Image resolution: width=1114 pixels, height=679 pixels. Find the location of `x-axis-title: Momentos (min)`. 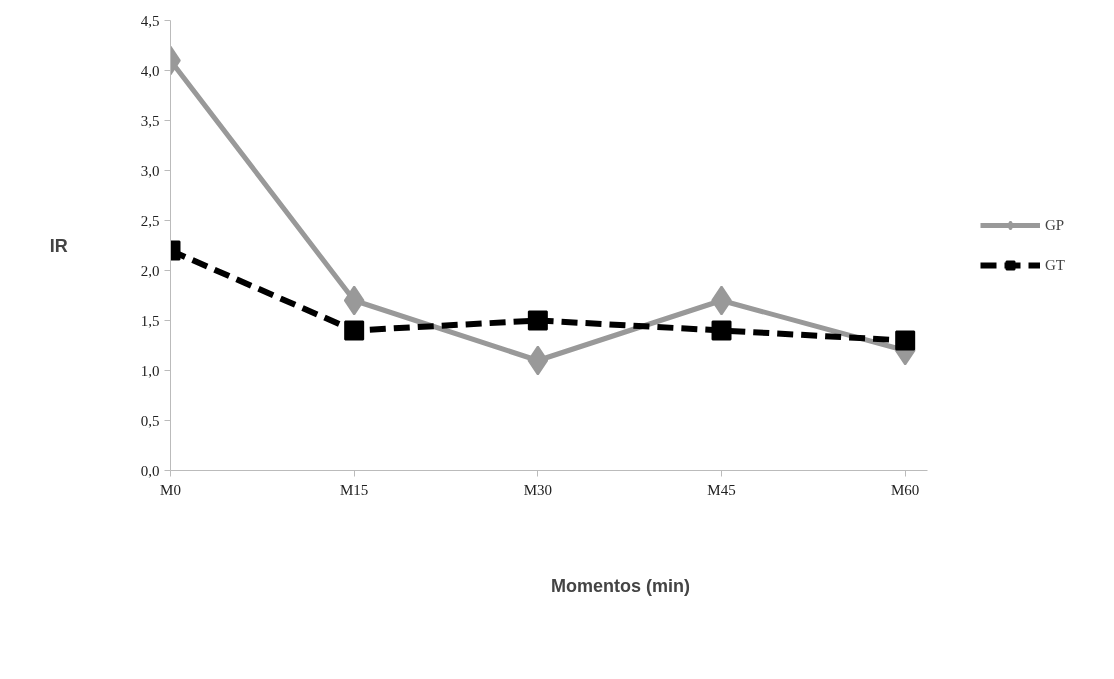

x-axis-title: Momentos (min) is located at coordinates (620, 585).